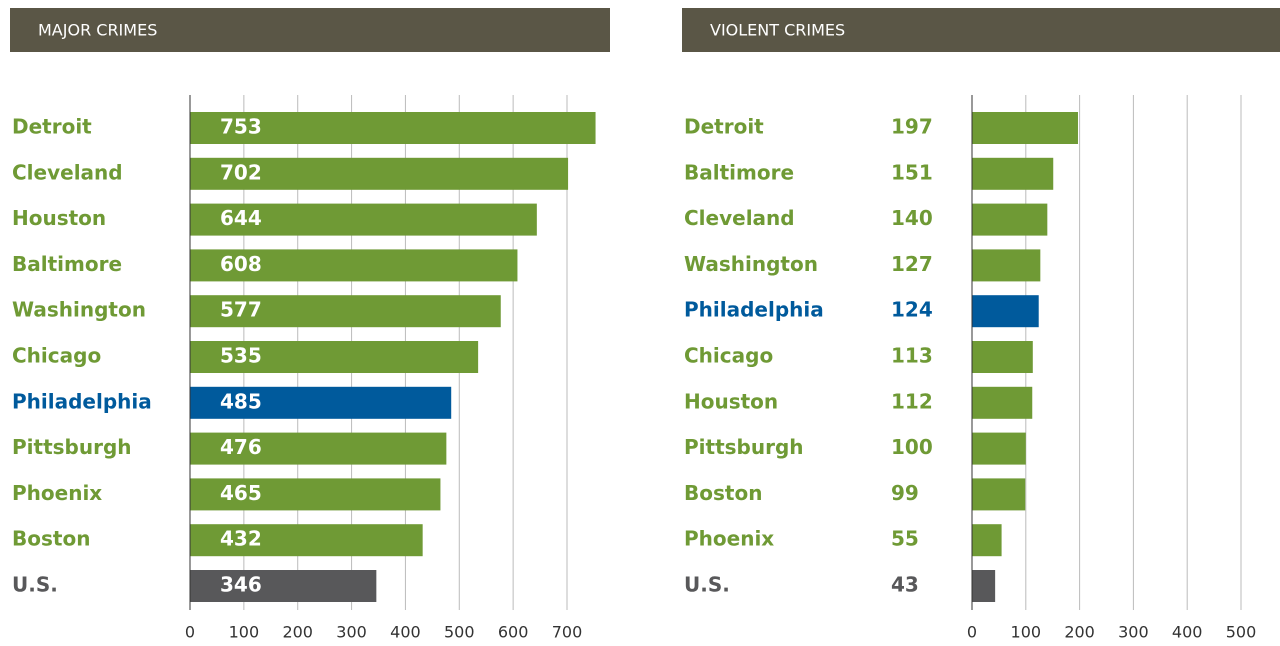  Describe the element at coordinates (912, 127) in the screenshot. I see `value-label: 197` at that location.